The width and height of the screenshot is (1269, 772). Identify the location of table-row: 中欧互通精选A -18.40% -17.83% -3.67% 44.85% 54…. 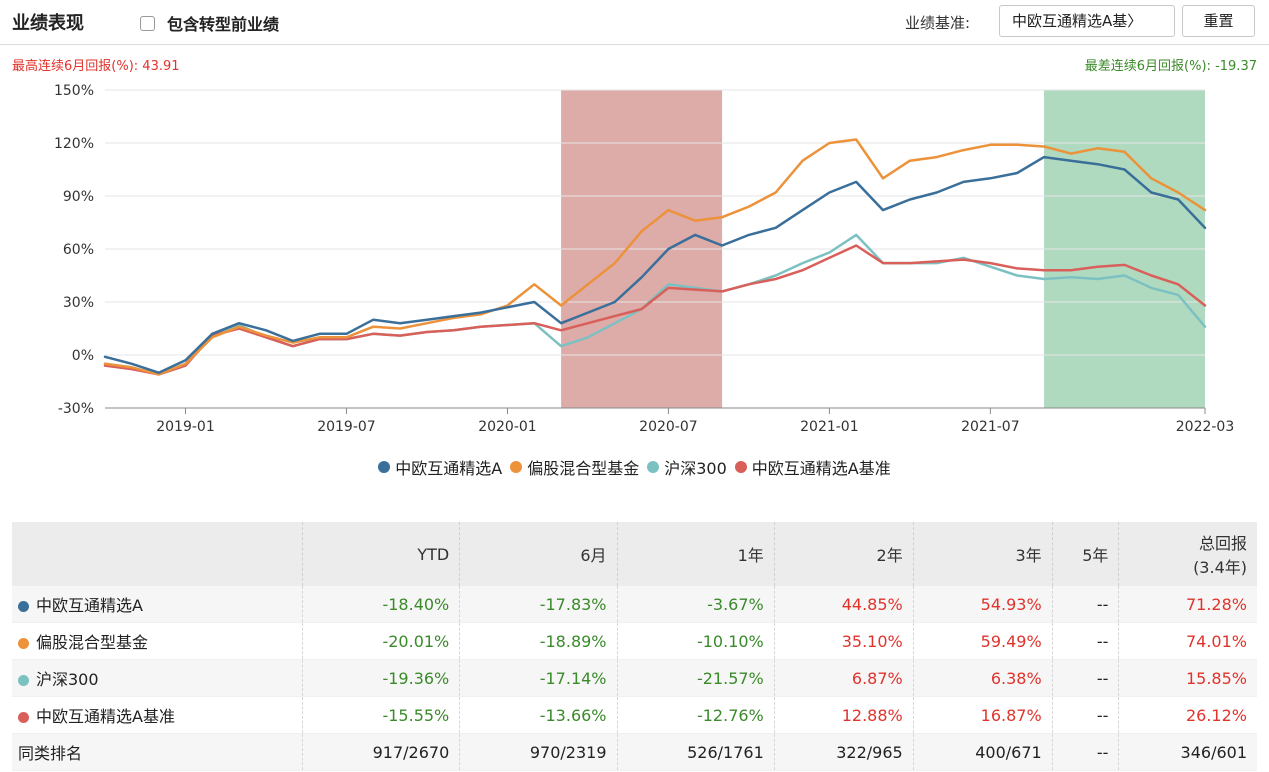
(634, 604).